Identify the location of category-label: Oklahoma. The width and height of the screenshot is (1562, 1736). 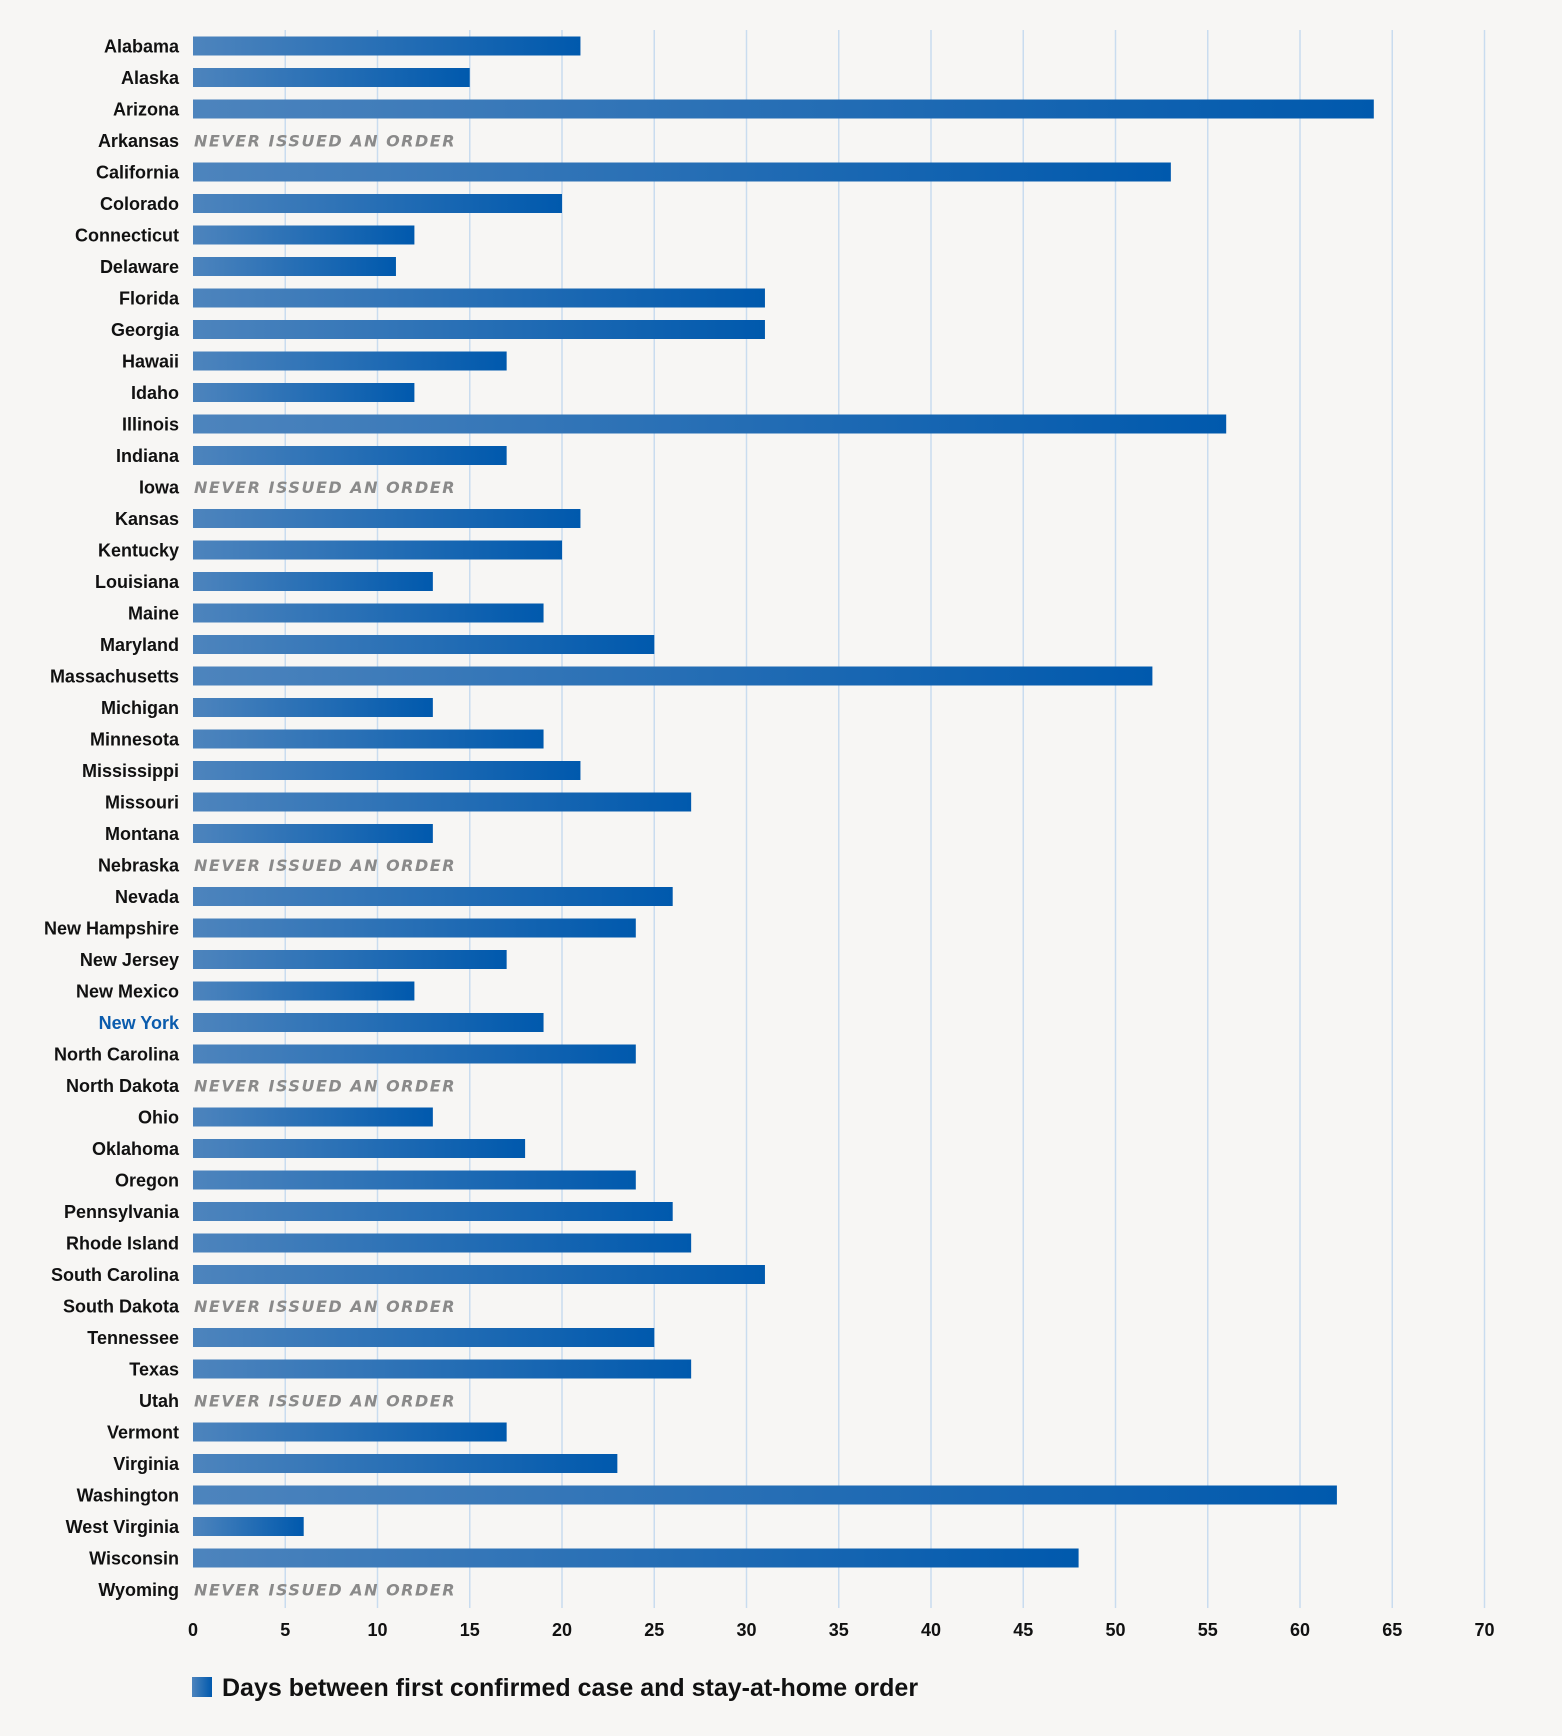
(136, 1149).